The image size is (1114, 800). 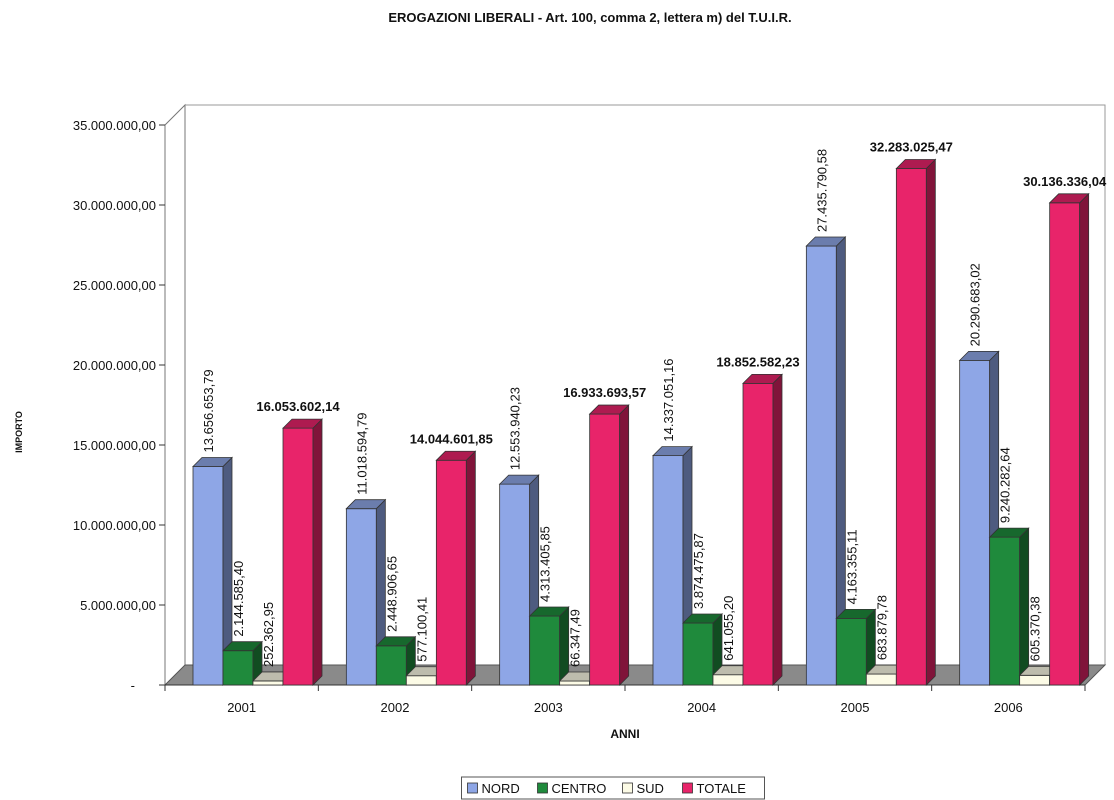 What do you see at coordinates (548, 707) in the screenshot?
I see `x-tick-label: 2003` at bounding box center [548, 707].